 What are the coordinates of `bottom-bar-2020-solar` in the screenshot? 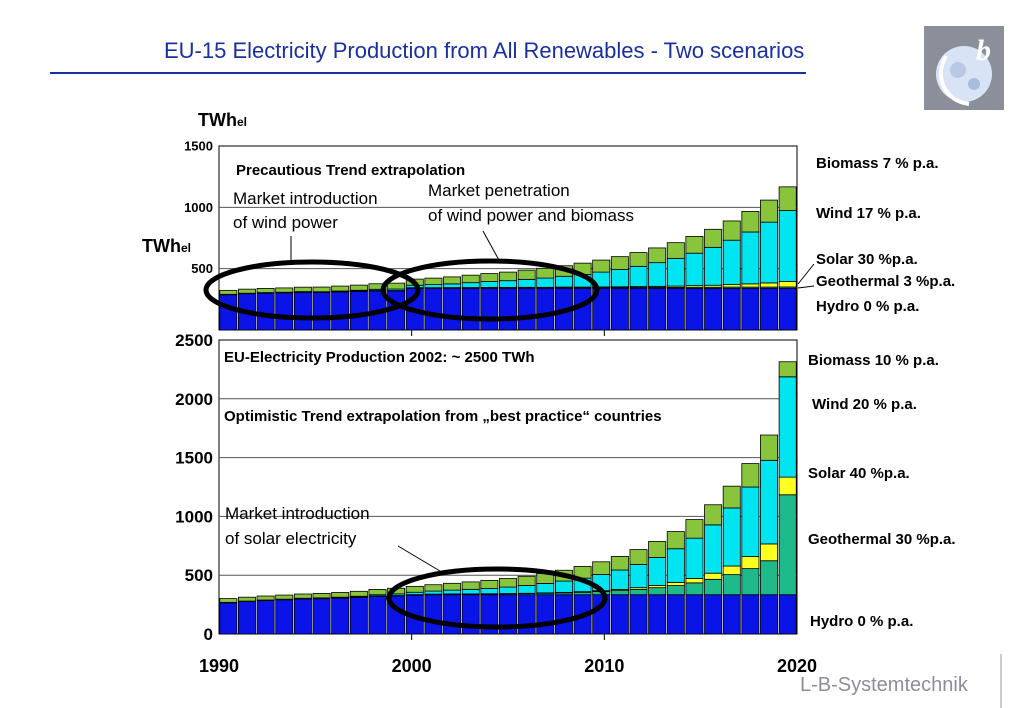 It's located at (787, 486).